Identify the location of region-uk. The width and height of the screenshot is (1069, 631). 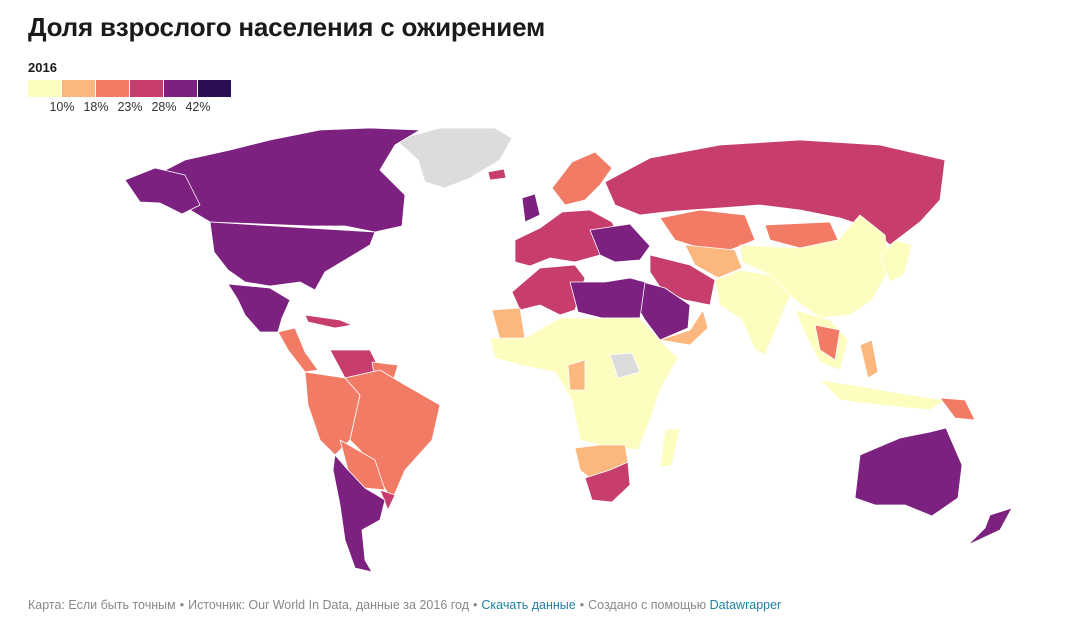
(531, 208).